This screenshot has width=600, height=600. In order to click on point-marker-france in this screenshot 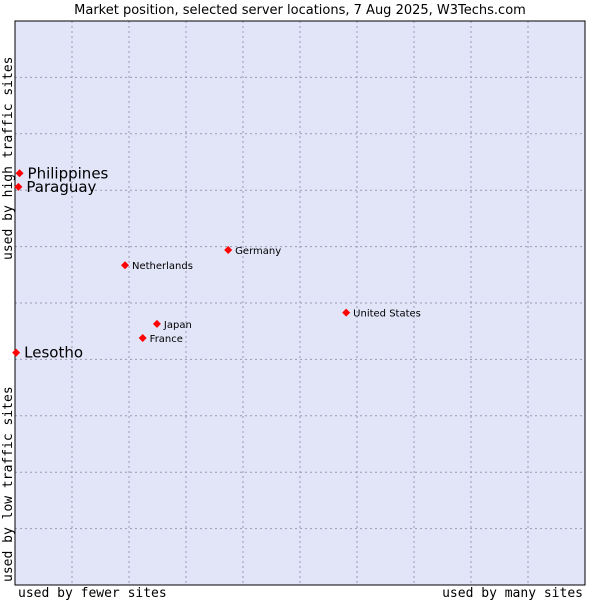, I will do `click(142, 337)`.